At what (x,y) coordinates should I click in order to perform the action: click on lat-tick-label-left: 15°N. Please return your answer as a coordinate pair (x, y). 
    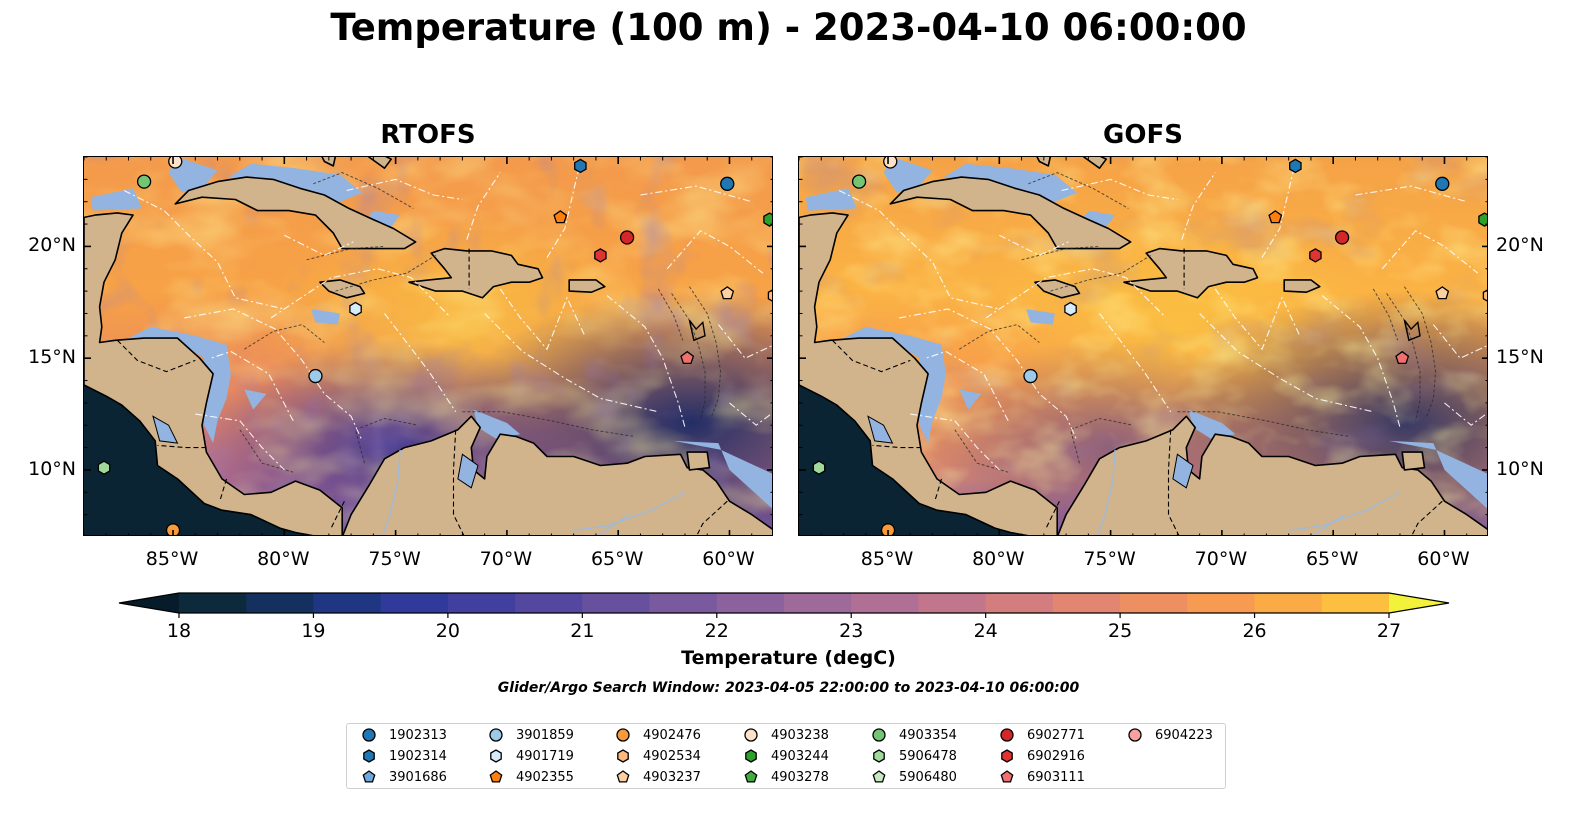
    Looking at the image, I should click on (52, 357).